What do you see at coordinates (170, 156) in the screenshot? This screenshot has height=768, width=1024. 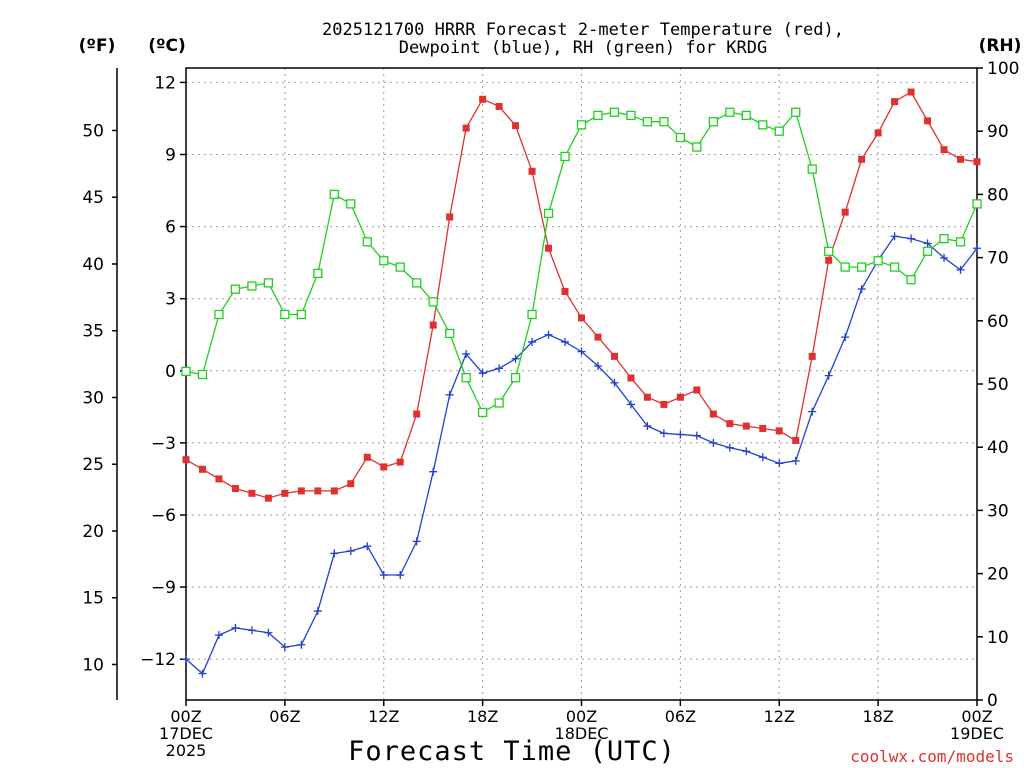 I see `celsius-tick-label: 9` at bounding box center [170, 156].